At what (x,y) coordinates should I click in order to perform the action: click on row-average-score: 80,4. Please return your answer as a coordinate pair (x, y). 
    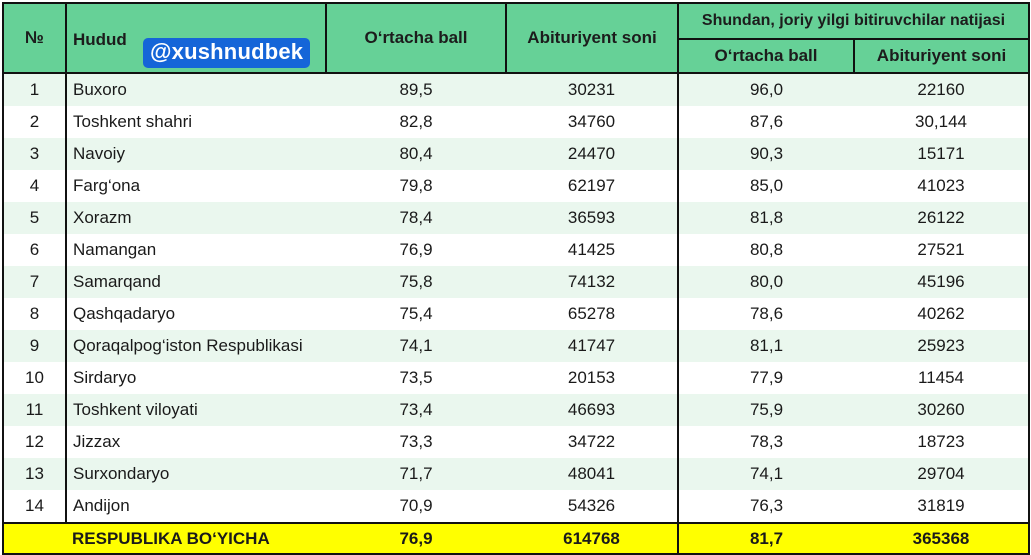
    Looking at the image, I should click on (416, 154).